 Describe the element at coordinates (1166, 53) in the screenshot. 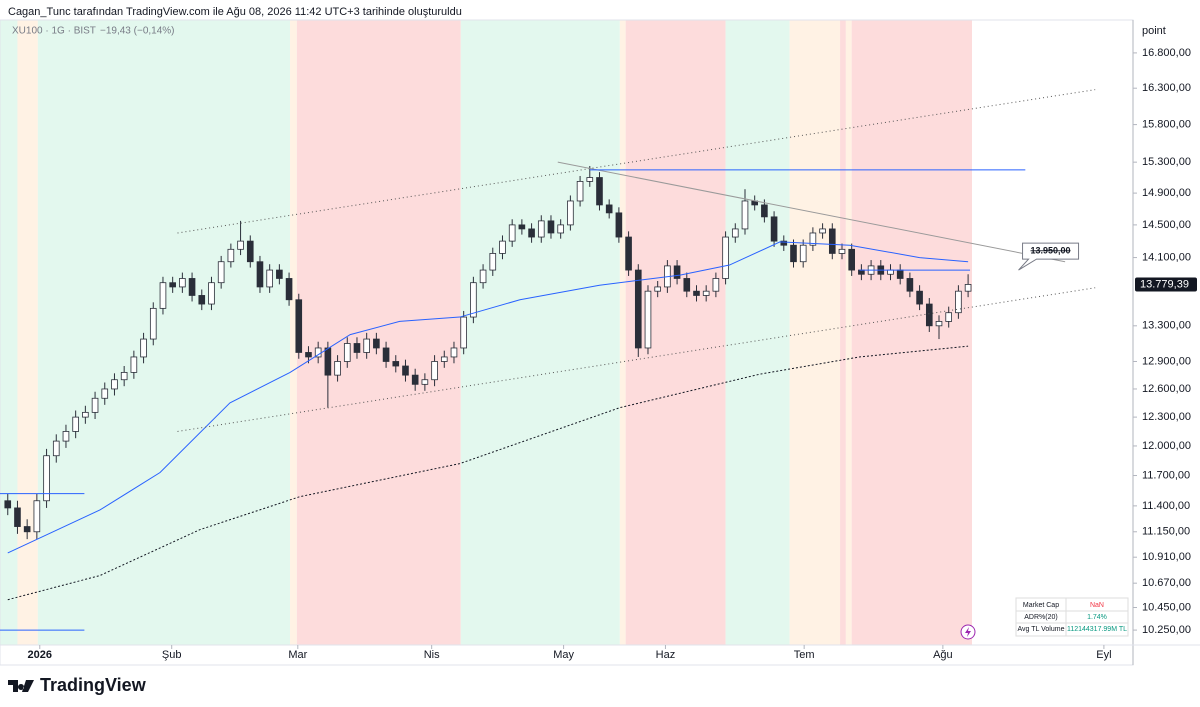

I see `y-tick-label: 16.800,00` at that location.